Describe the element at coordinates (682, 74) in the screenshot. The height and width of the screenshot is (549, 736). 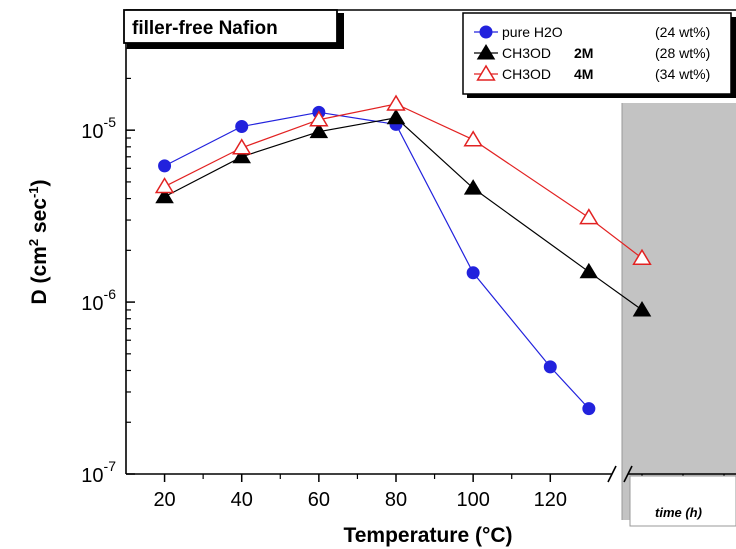
I see `legend-note: (34 wt%)` at that location.